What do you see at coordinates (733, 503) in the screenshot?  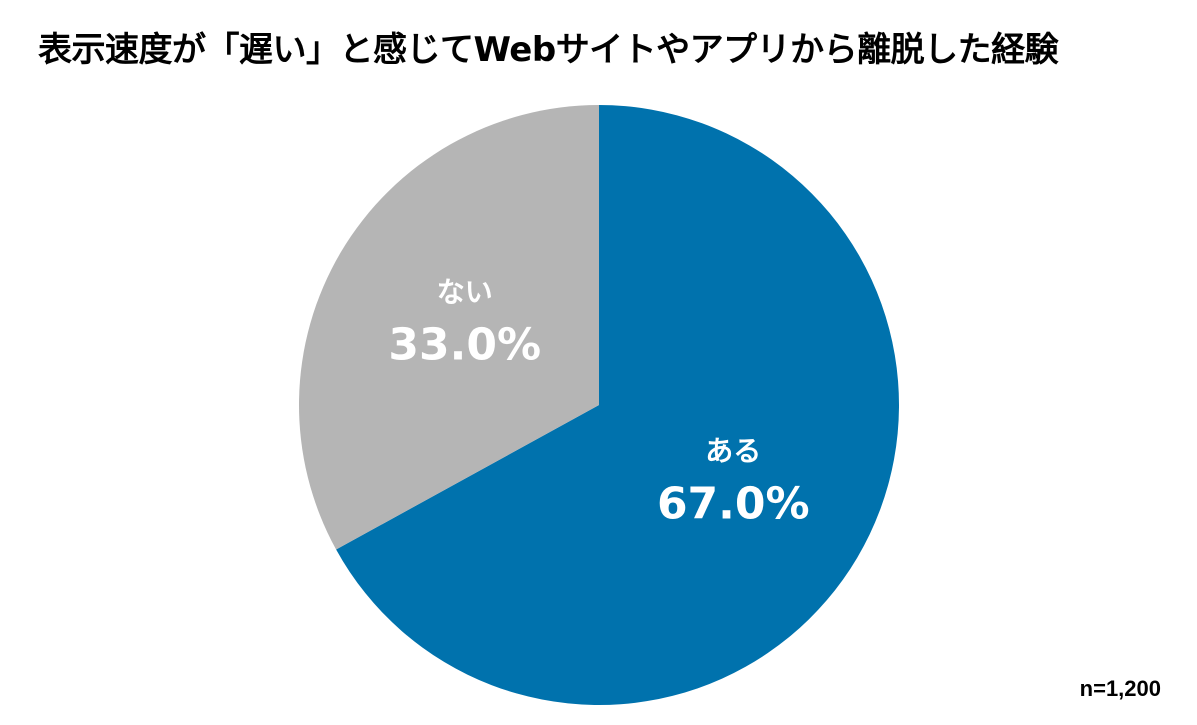 I see `slice-value-label: 67.0%` at bounding box center [733, 503].